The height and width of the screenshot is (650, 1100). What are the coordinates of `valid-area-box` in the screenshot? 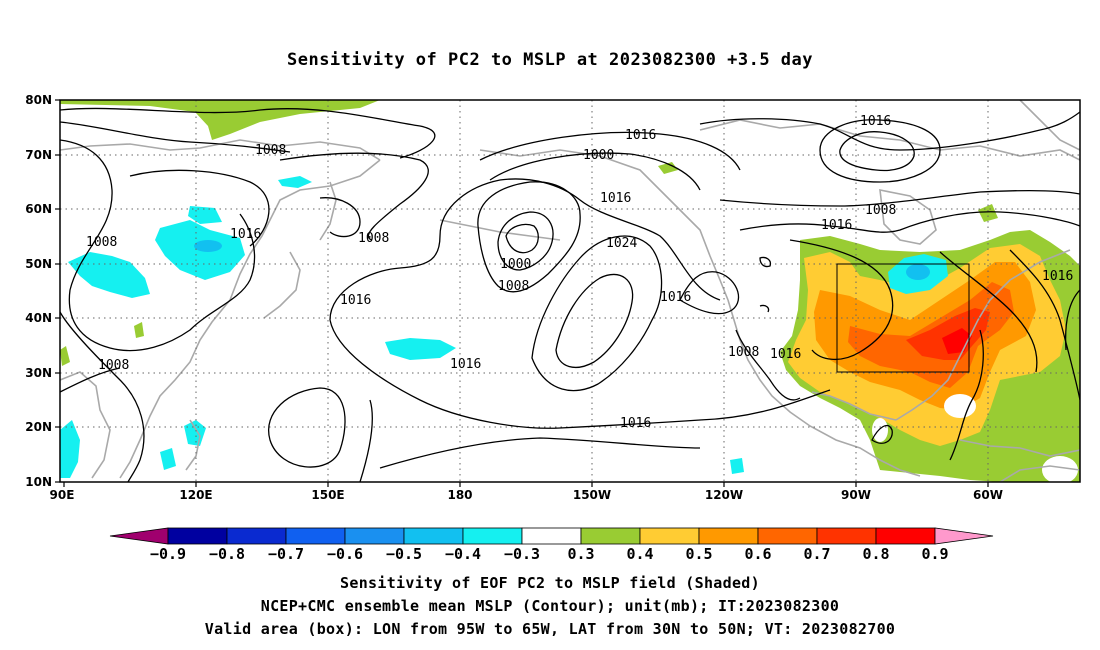 It's located at (903, 318).